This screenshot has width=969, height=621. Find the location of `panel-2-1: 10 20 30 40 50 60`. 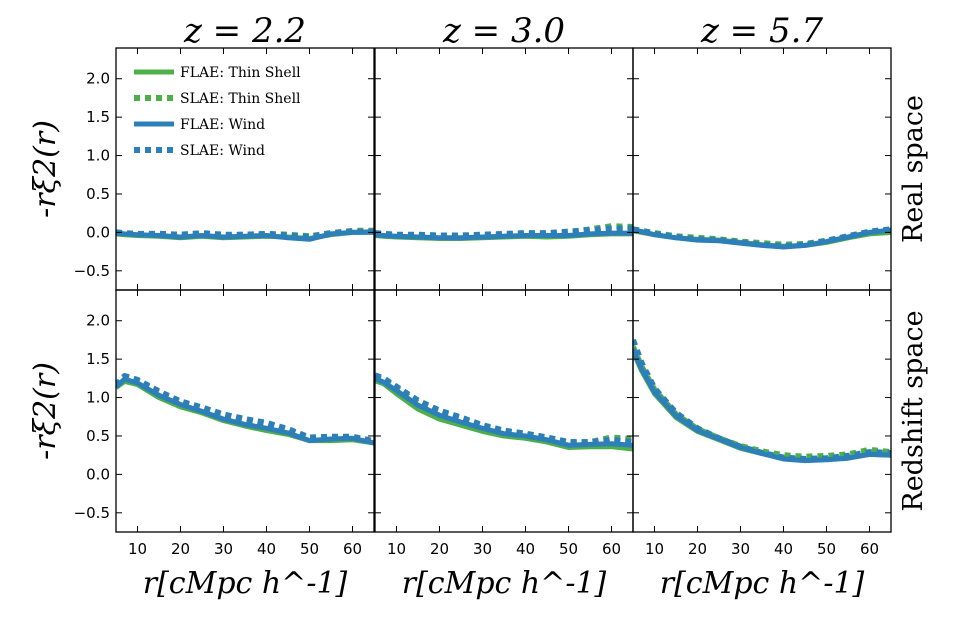

panel-2-1: 10 20 30 40 50 60 is located at coordinates (762, 423).